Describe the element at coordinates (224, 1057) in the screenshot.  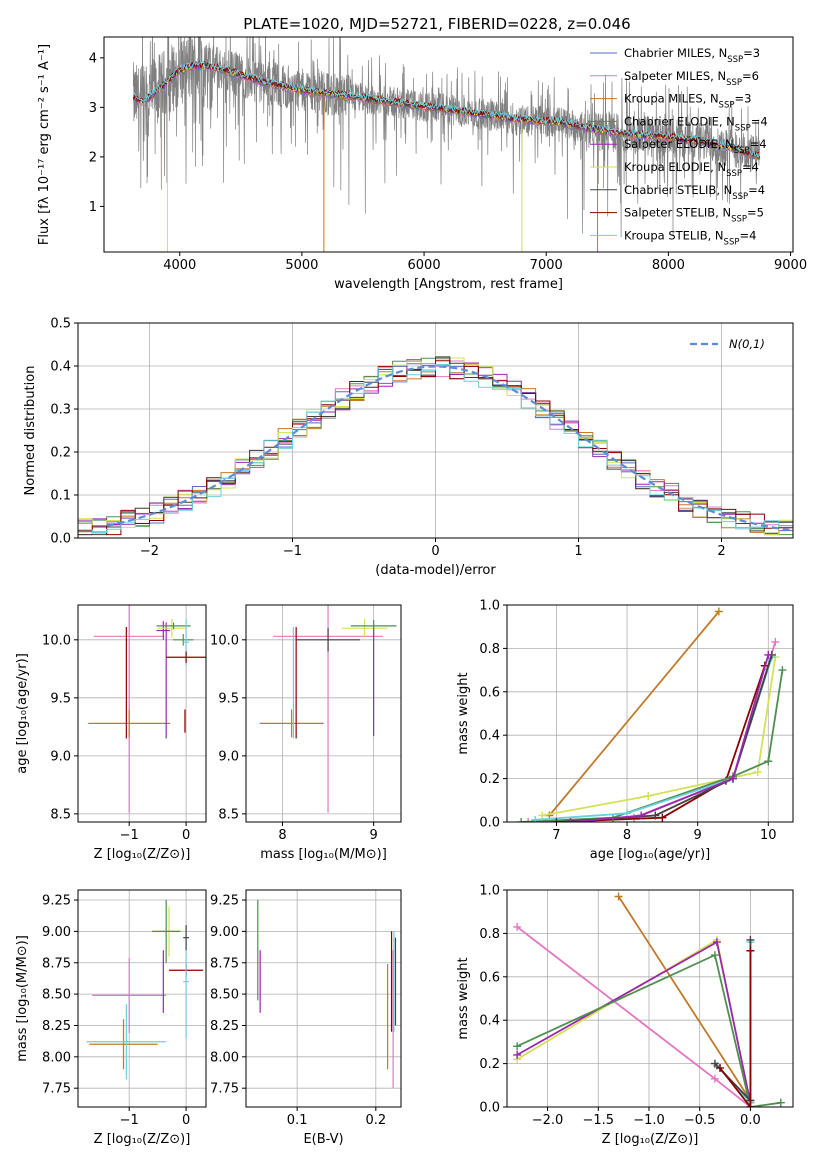
I see `y-tick-label: 8.00` at that location.